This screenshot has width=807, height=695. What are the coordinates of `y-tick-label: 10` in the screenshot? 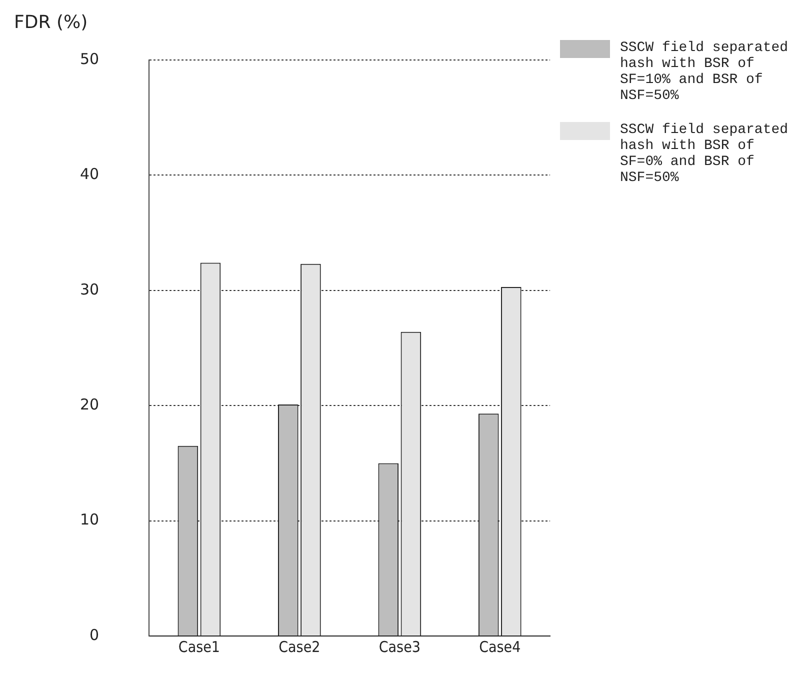 It's located at (90, 519).